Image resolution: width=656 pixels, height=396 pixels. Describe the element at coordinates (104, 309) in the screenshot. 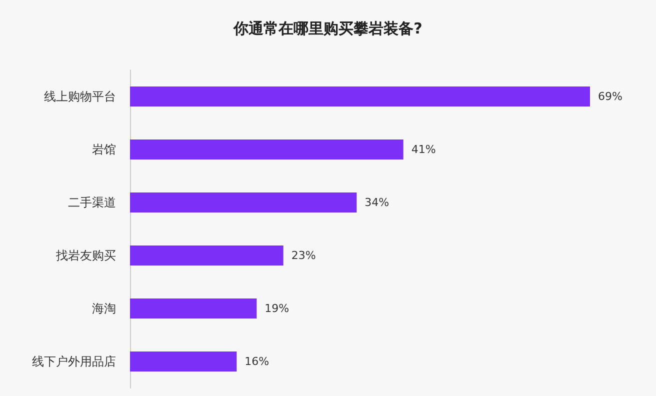

I see `y-tick-label: 海淘` at that location.